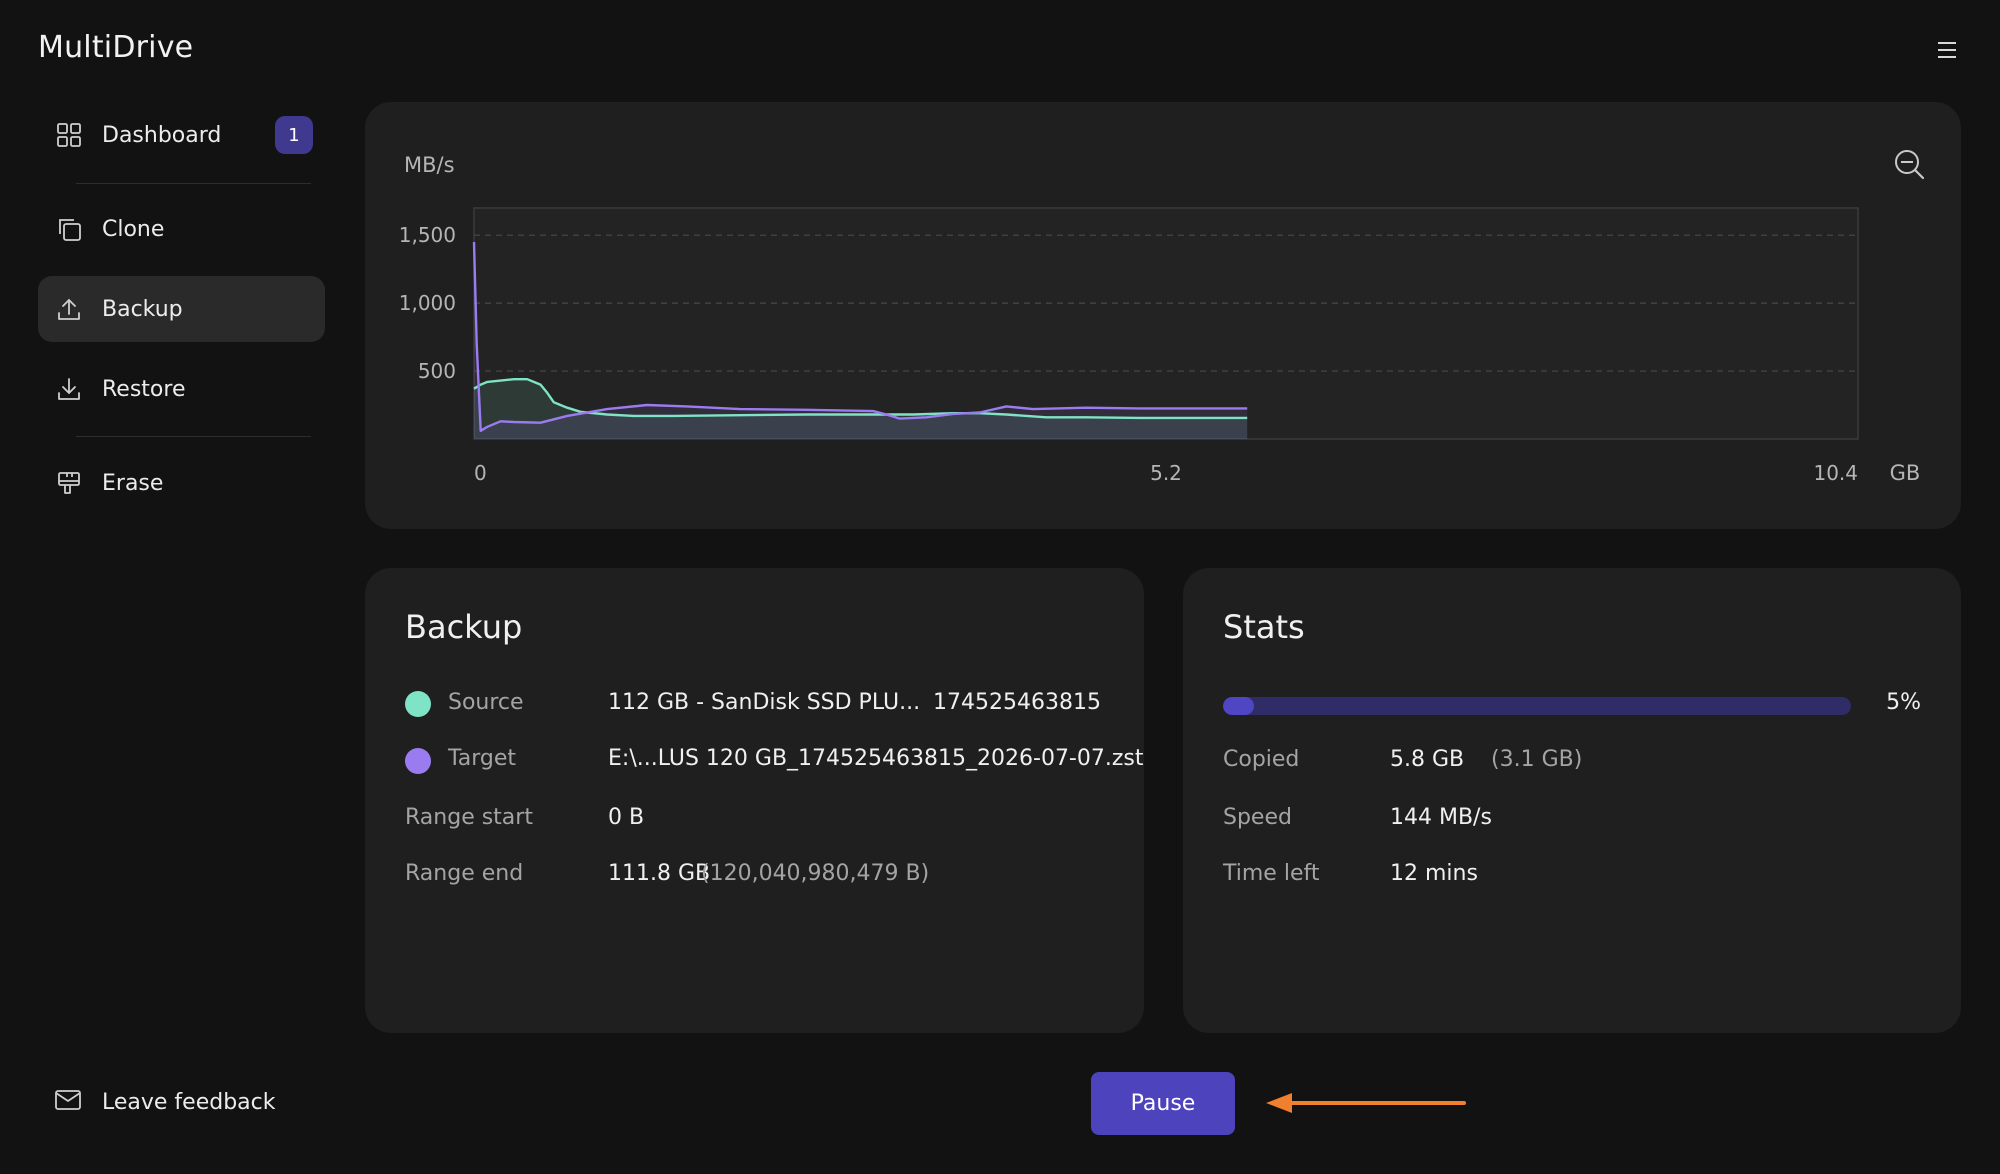  I want to click on progress-bar, so click(1537, 706).